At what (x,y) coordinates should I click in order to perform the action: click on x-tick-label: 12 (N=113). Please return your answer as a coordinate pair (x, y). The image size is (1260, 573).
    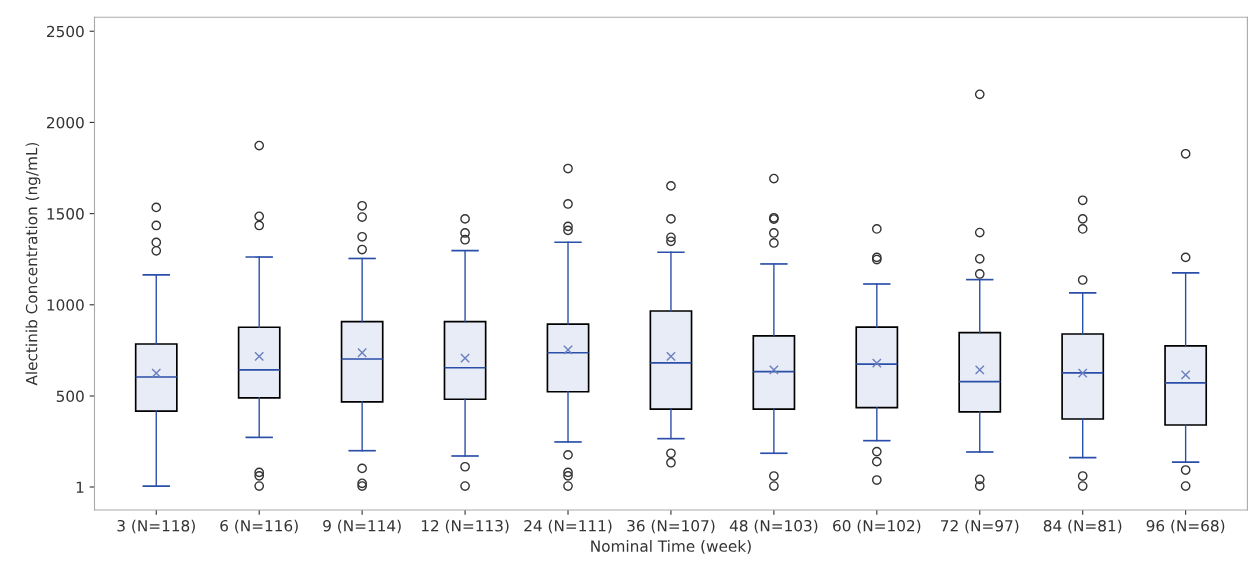
    Looking at the image, I should click on (465, 526).